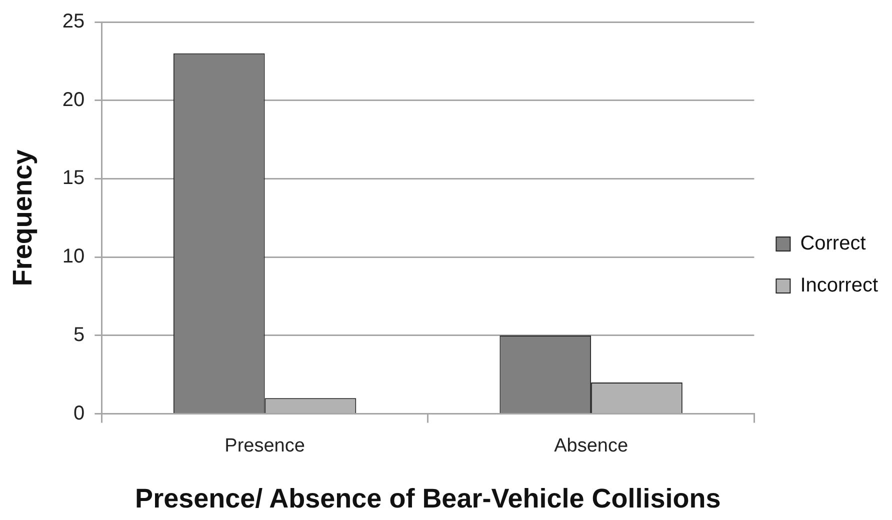  Describe the element at coordinates (23, 218) in the screenshot. I see `y-axis-title: Frequency` at that location.